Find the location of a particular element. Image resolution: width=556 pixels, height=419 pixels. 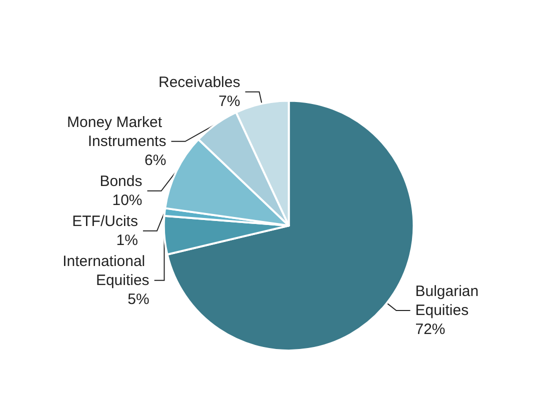

slice-label: Bonds is located at coordinates (121, 181).